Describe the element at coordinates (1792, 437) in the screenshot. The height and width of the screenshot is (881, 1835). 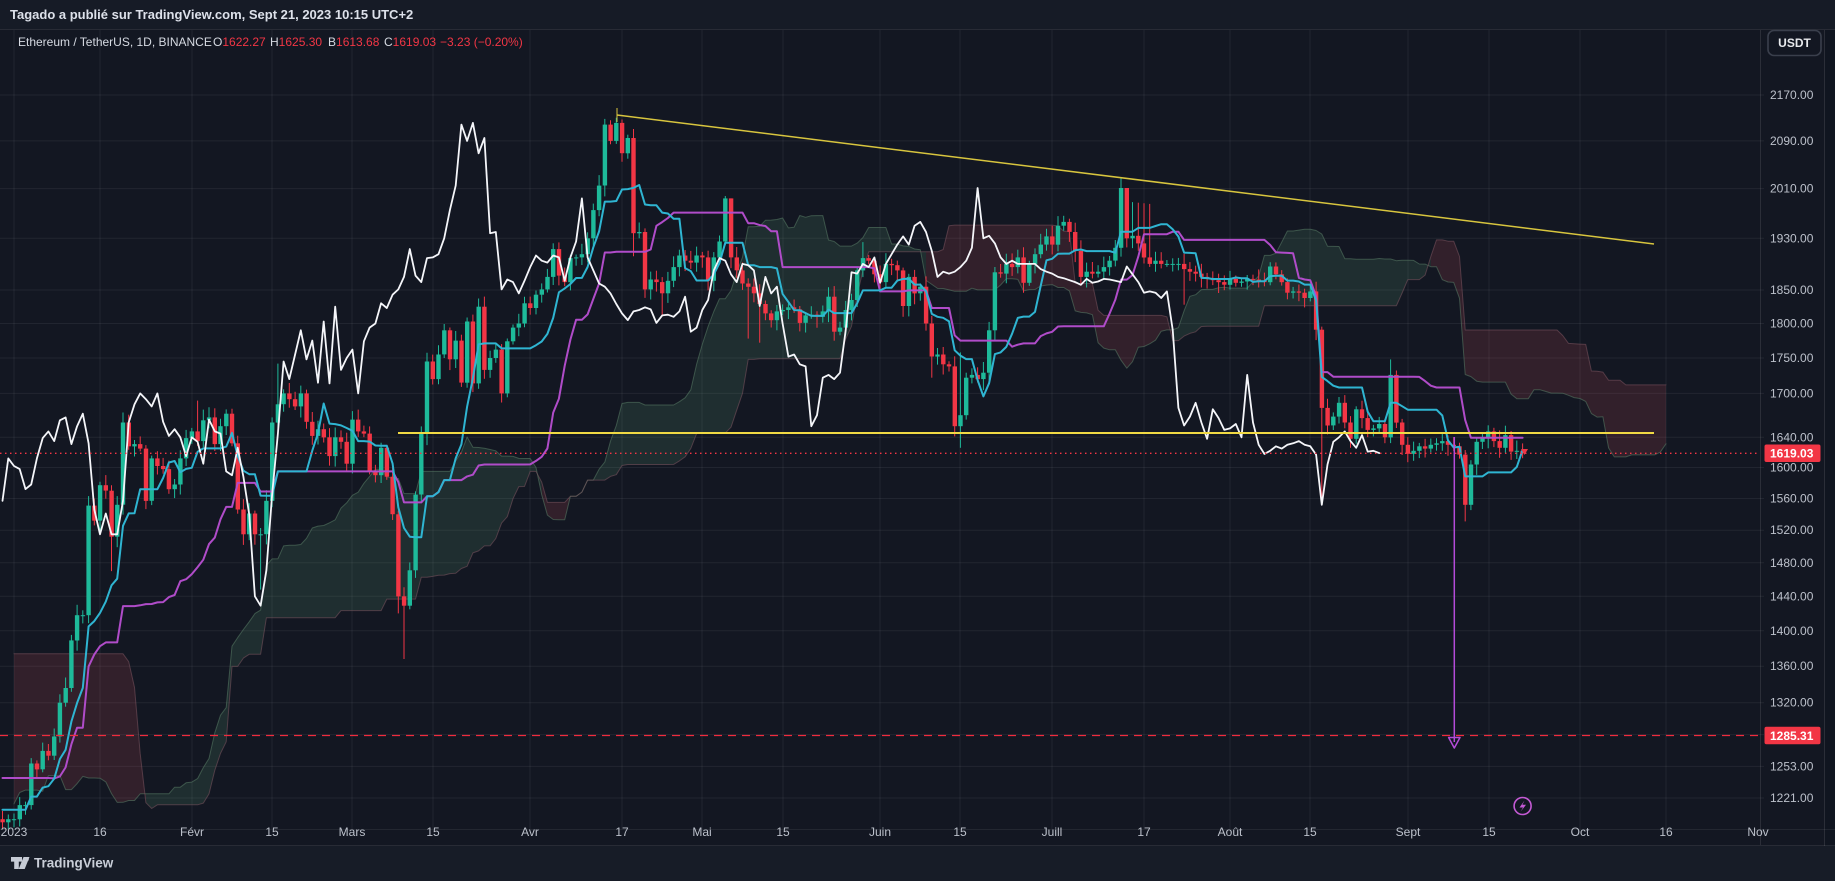
I see `svg-text: 1640.00` at that location.